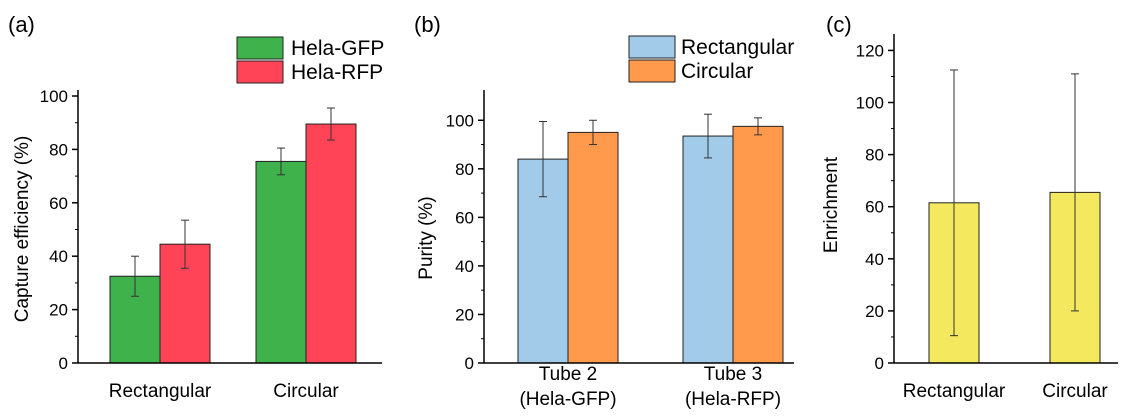 The height and width of the screenshot is (417, 1122). Describe the element at coordinates (839, 24) in the screenshot. I see `panel-label: (c)` at that location.